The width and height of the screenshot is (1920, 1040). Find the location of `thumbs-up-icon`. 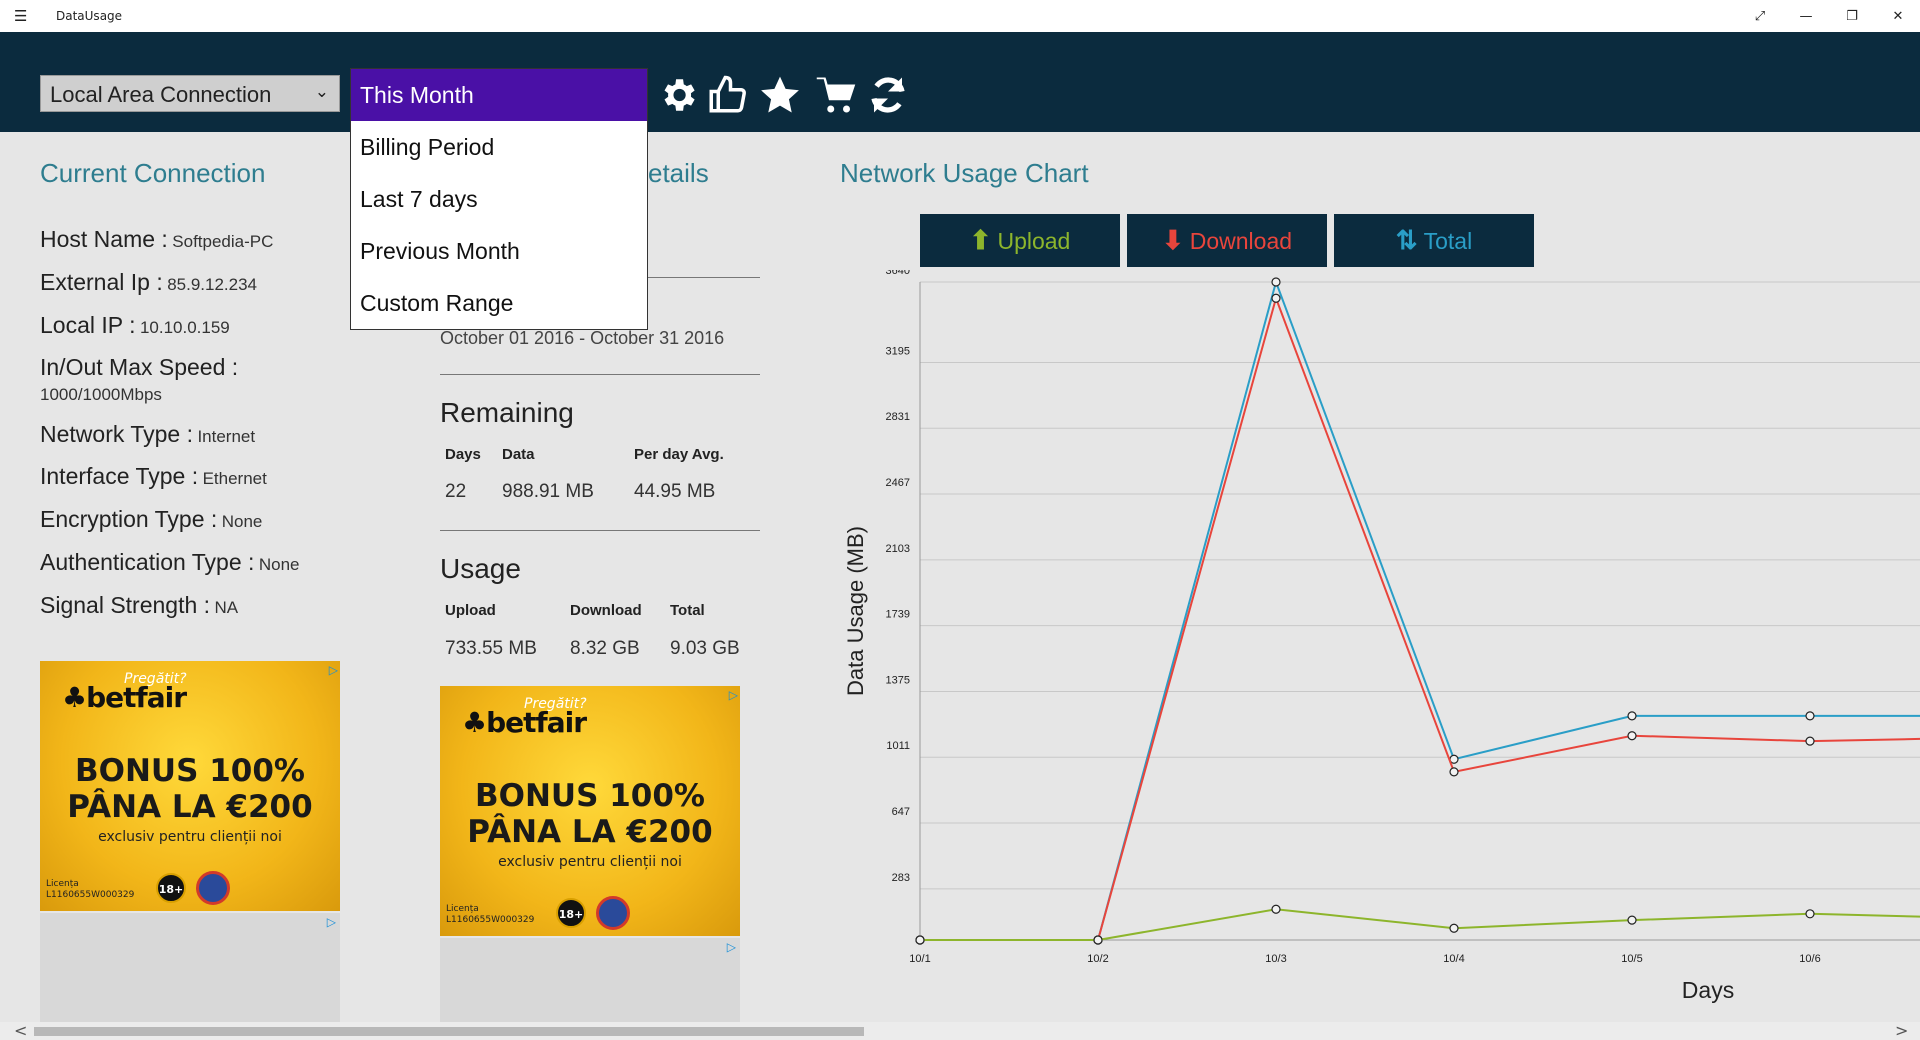

thumbs-up-icon is located at coordinates (727, 96).